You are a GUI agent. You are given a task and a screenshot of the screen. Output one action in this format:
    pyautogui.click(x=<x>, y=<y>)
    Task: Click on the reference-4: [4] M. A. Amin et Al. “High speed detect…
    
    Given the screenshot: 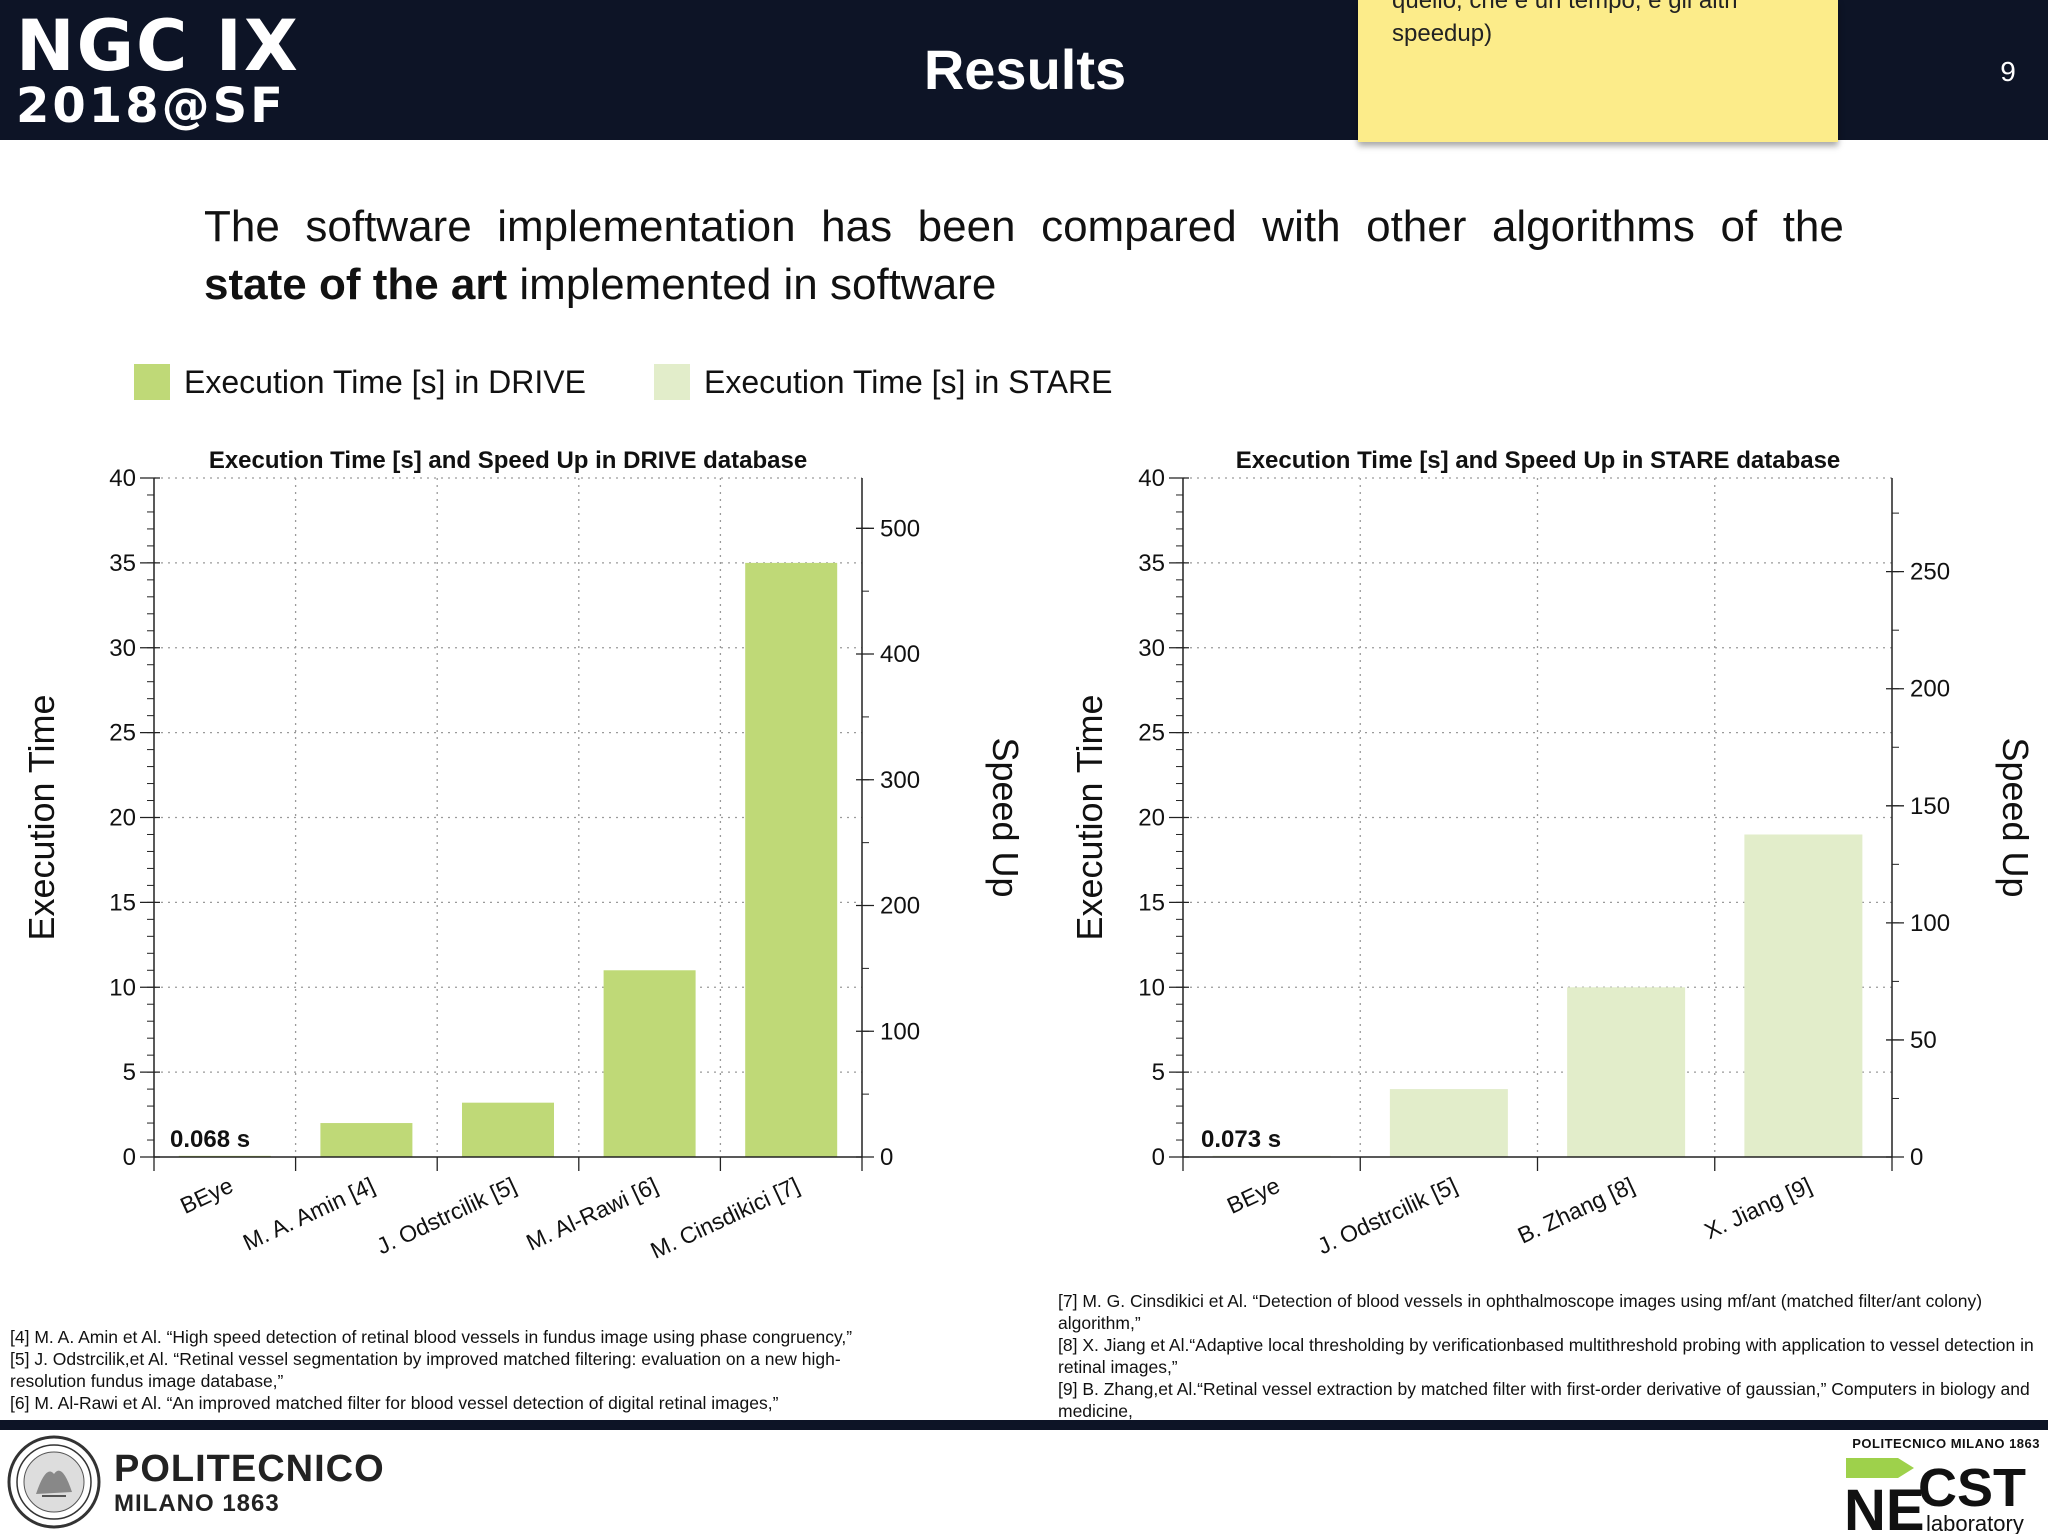 What is the action you would take?
    pyautogui.click(x=431, y=1337)
    